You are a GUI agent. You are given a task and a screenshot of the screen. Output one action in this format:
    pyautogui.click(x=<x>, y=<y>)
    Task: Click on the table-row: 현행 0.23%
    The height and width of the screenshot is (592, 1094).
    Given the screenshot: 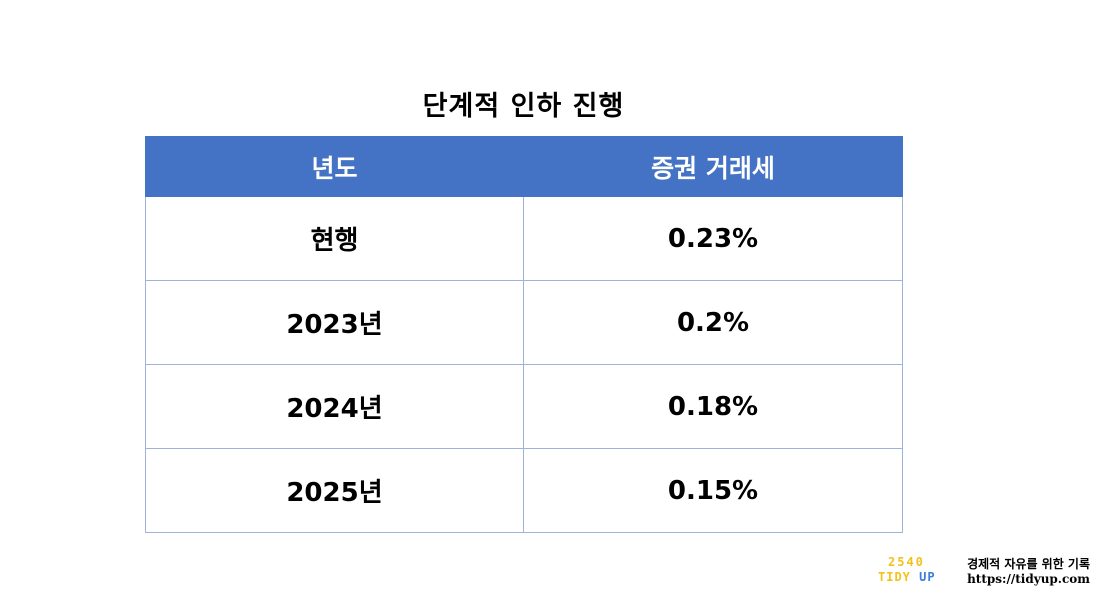 What is the action you would take?
    pyautogui.click(x=524, y=238)
    